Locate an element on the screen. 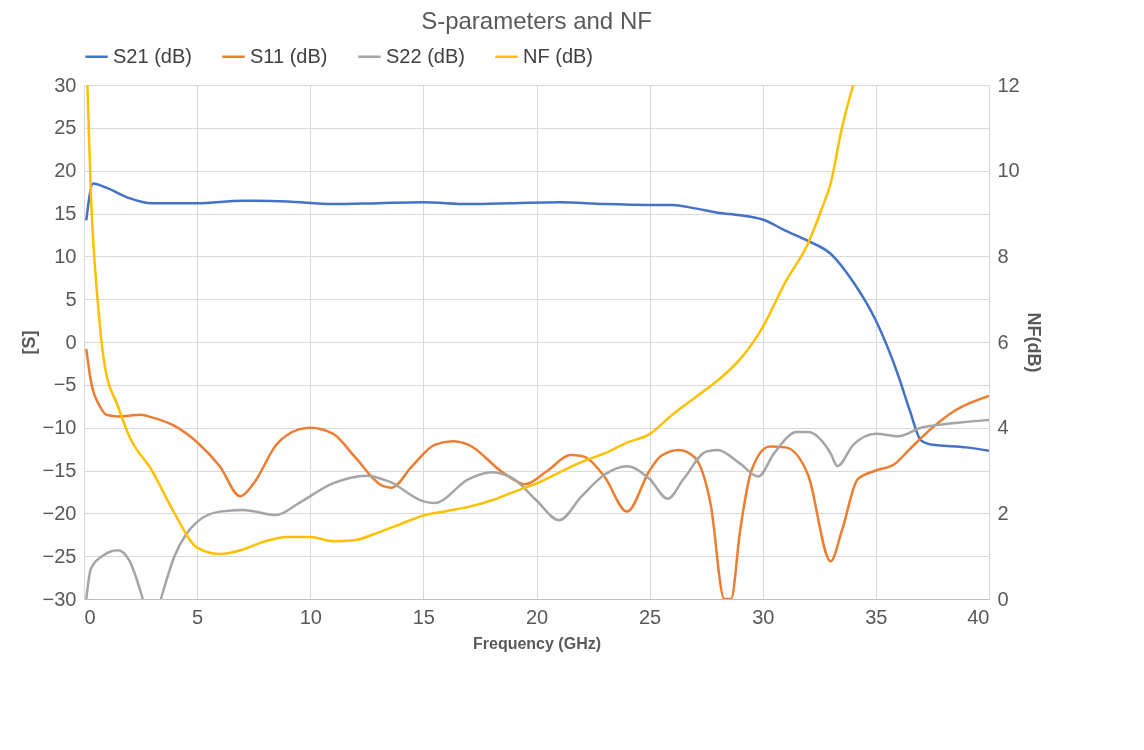 The width and height of the screenshot is (1144, 750). y2-tick-label: 2 is located at coordinates (1003, 512).